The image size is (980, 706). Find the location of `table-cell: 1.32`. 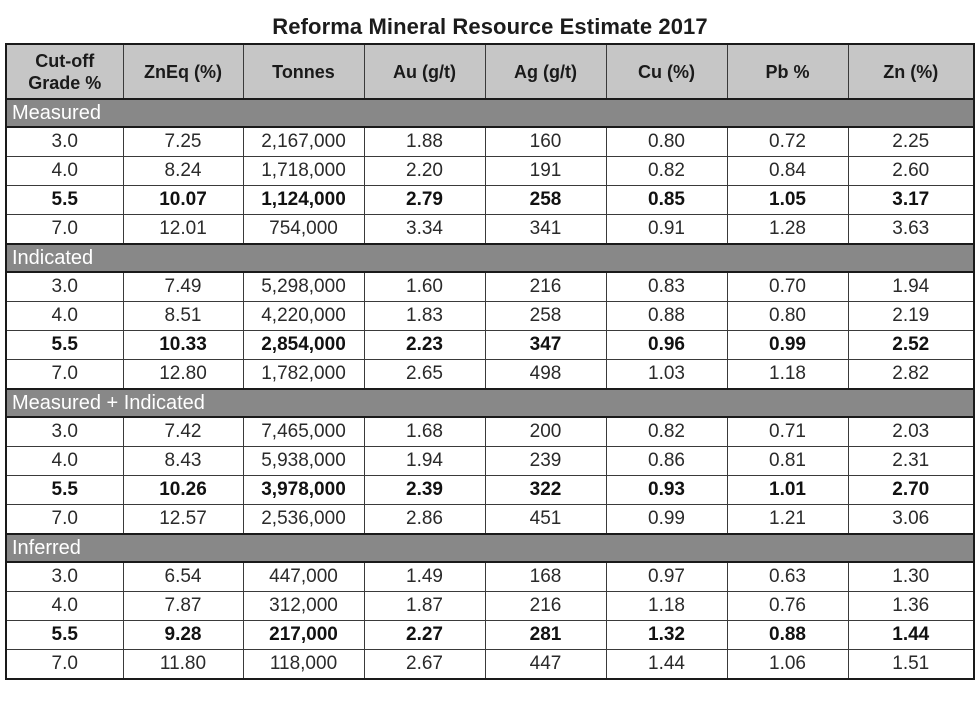

table-cell: 1.32 is located at coordinates (666, 635).